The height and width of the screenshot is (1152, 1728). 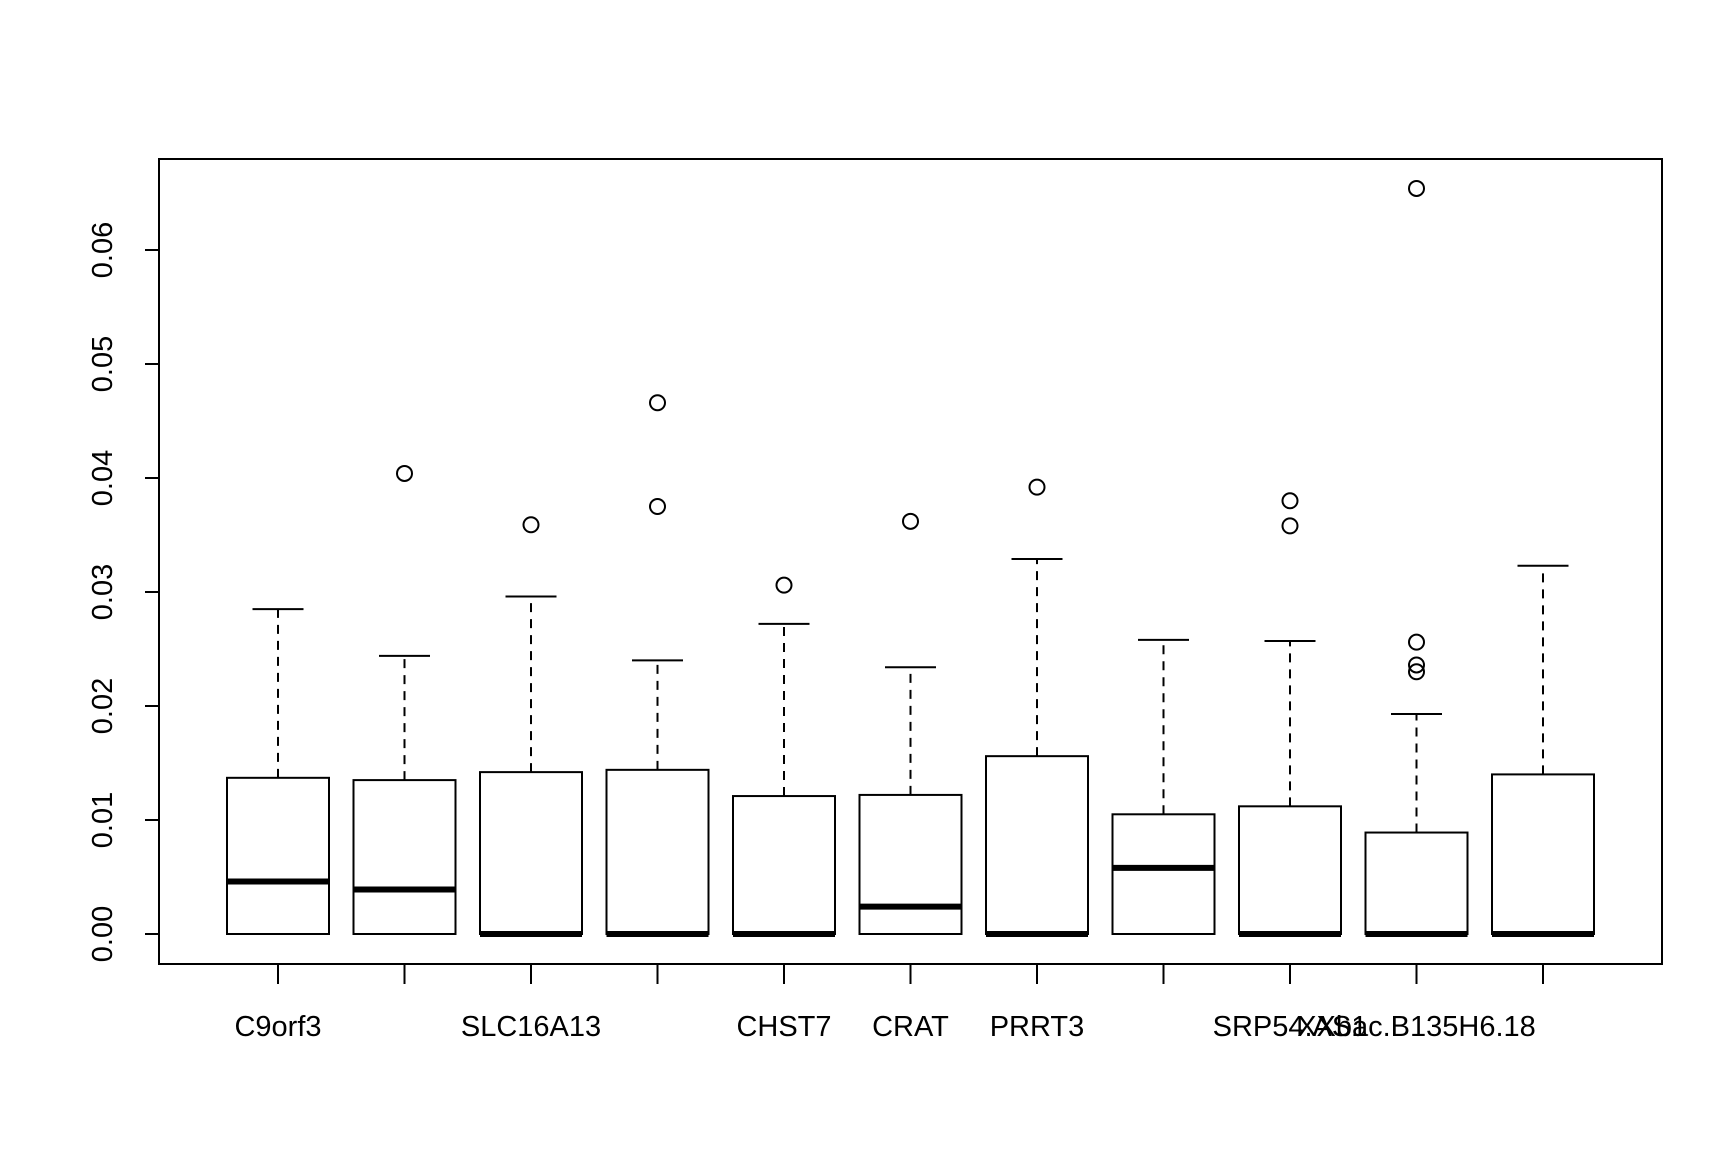 What do you see at coordinates (1037, 1027) in the screenshot?
I see `x-tick-label: PRRT3` at bounding box center [1037, 1027].